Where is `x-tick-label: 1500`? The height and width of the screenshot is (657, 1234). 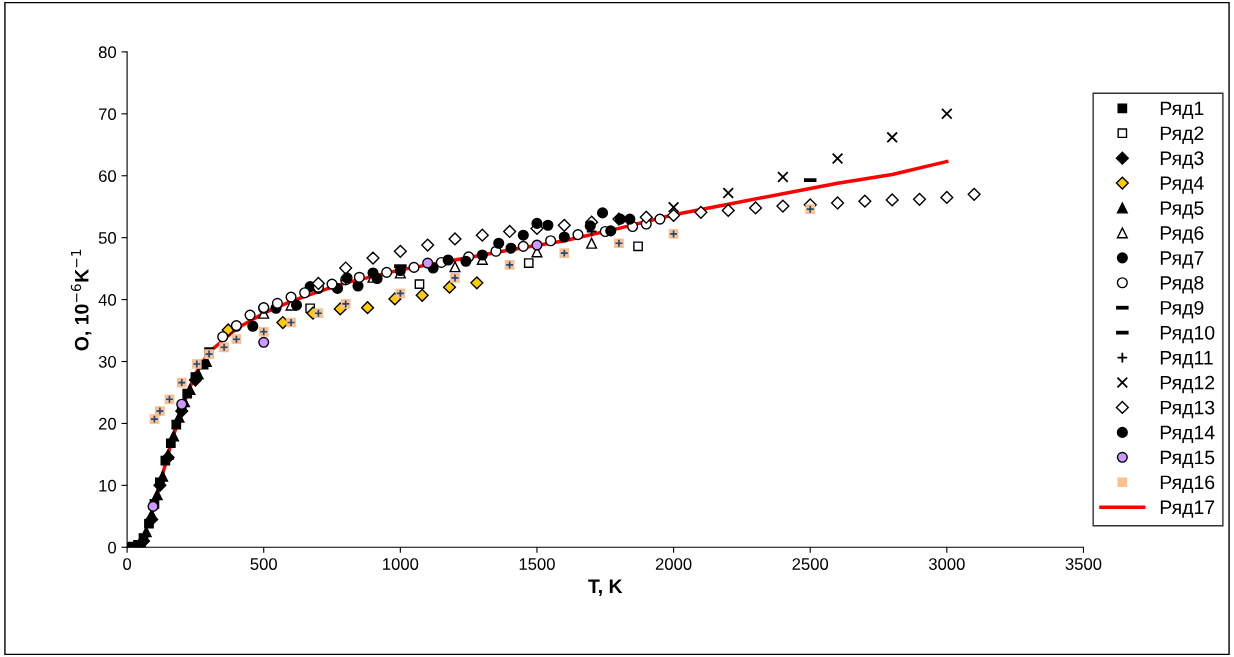
x-tick-label: 1500 is located at coordinates (537, 564).